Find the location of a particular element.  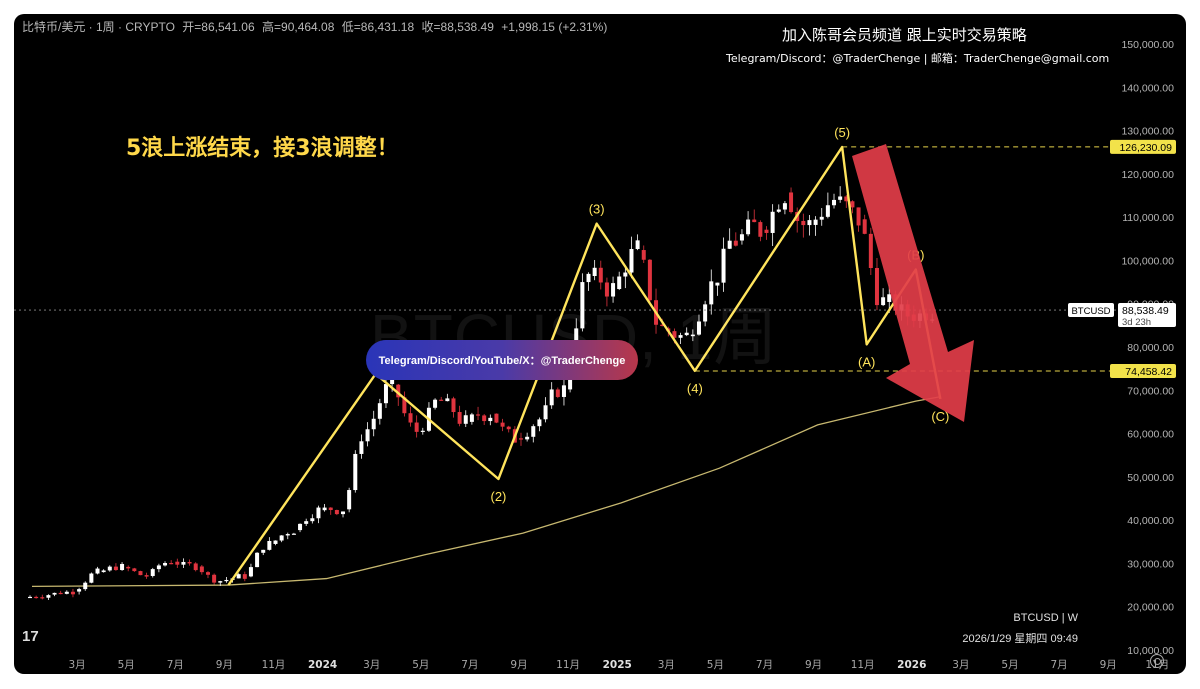

high-value: 高=90,464.08 is located at coordinates (298, 27).